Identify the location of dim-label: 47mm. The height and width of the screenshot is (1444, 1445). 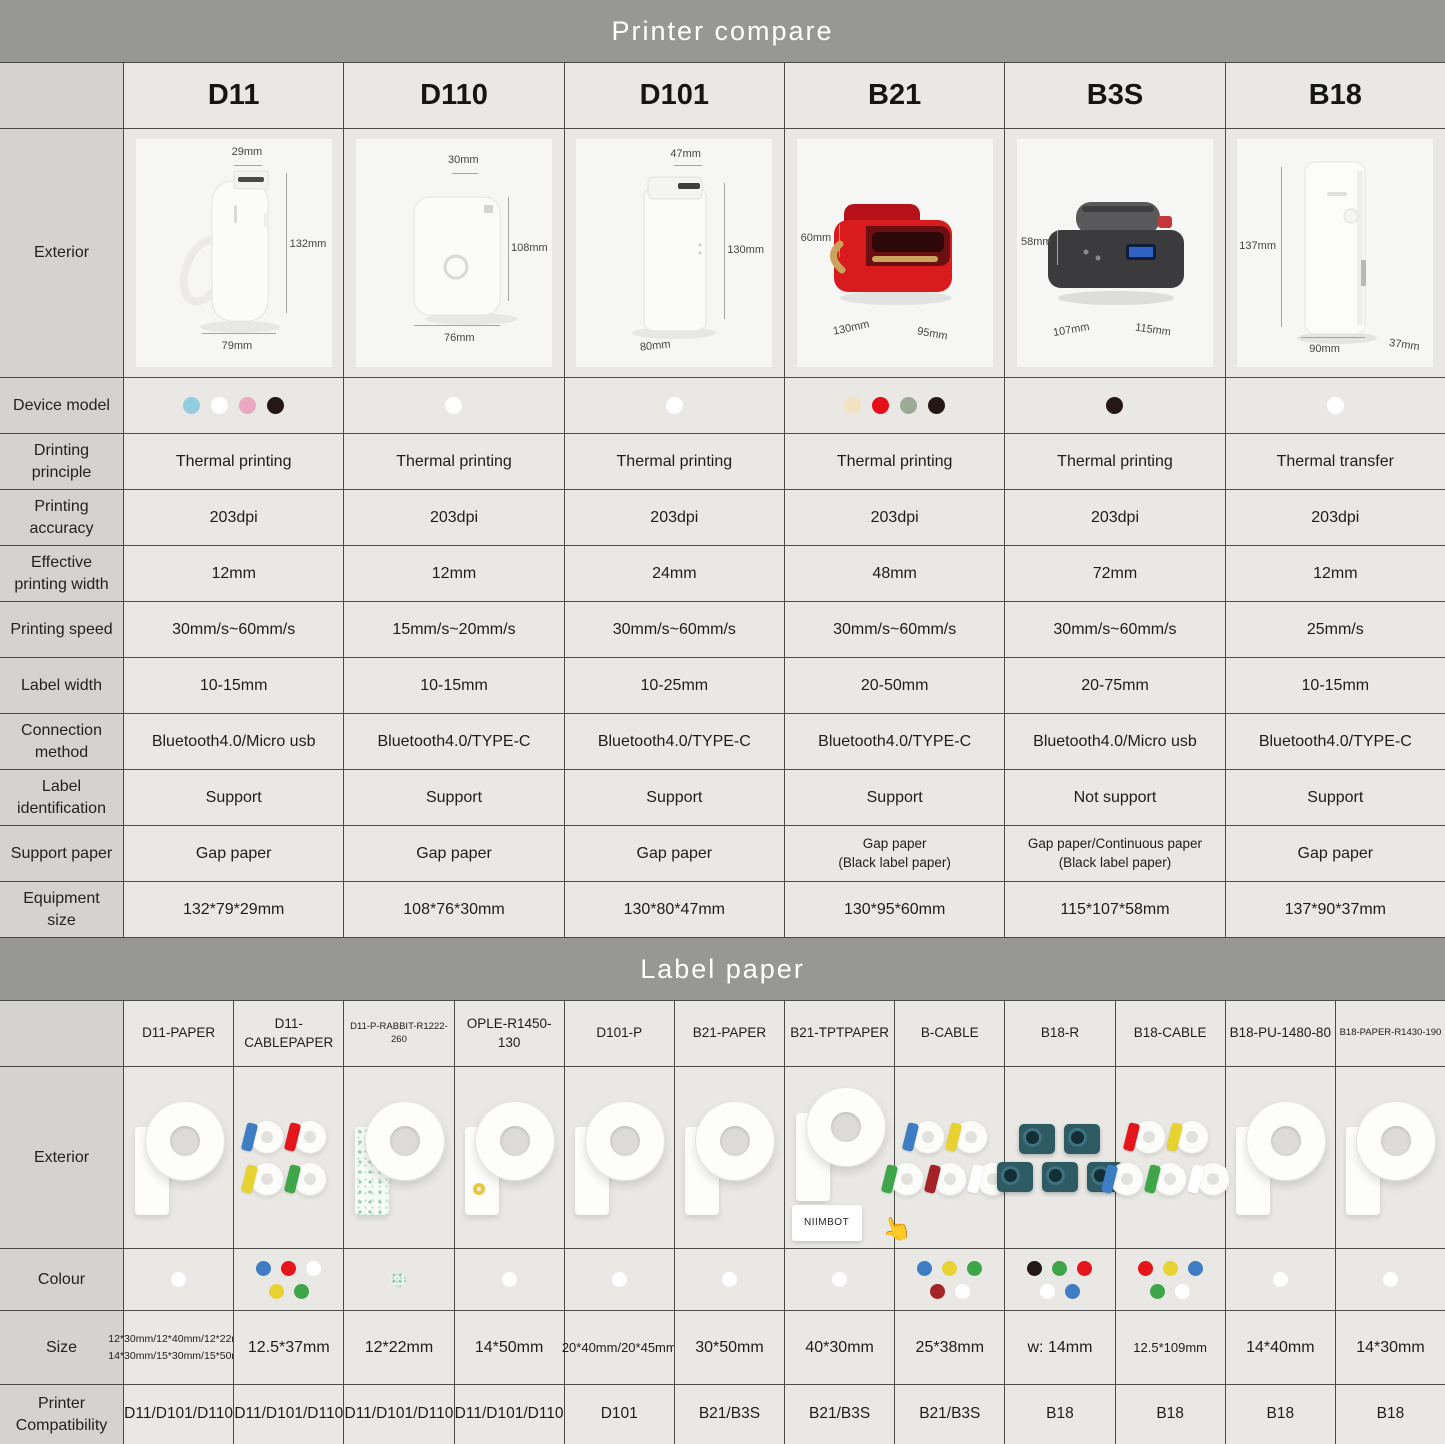
(685, 154).